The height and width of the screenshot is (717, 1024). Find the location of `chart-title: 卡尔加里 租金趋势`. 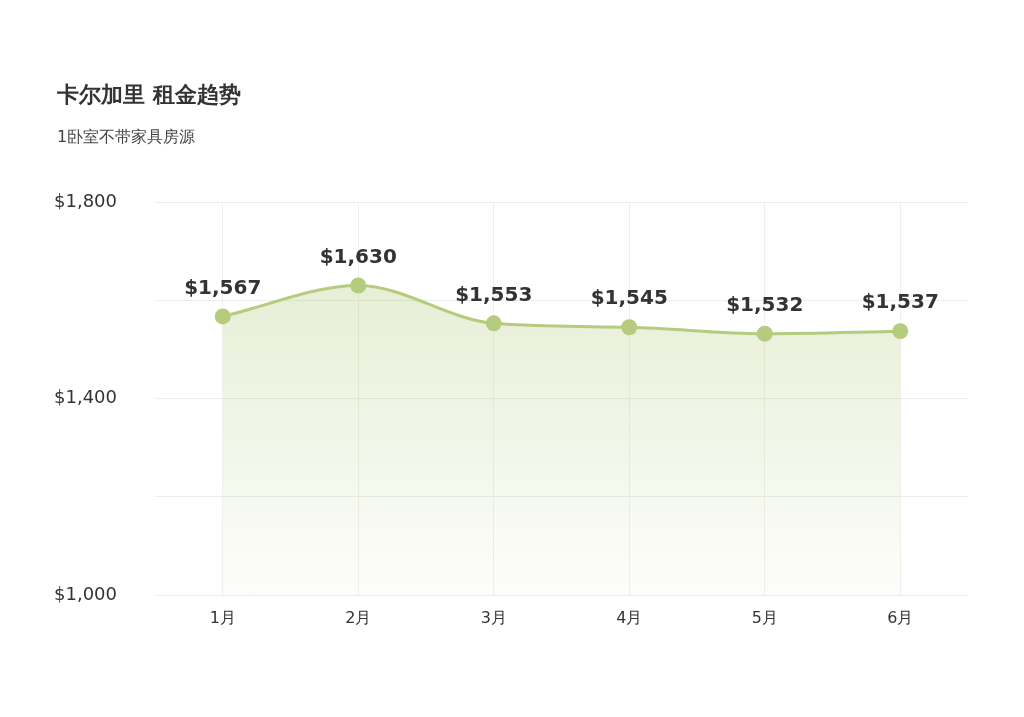

chart-title: 卡尔加里 租金趋势 is located at coordinates (149, 95).